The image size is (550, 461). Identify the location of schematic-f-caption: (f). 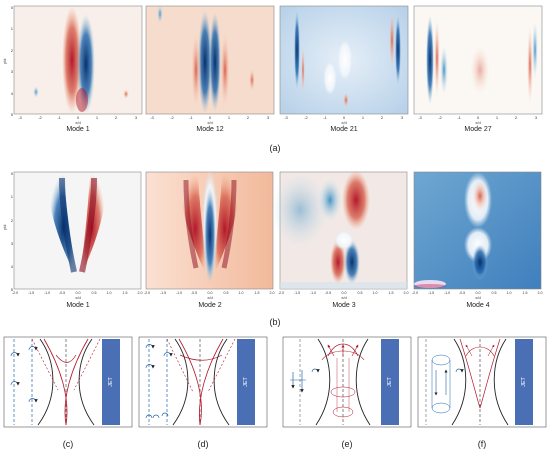
(482, 444).